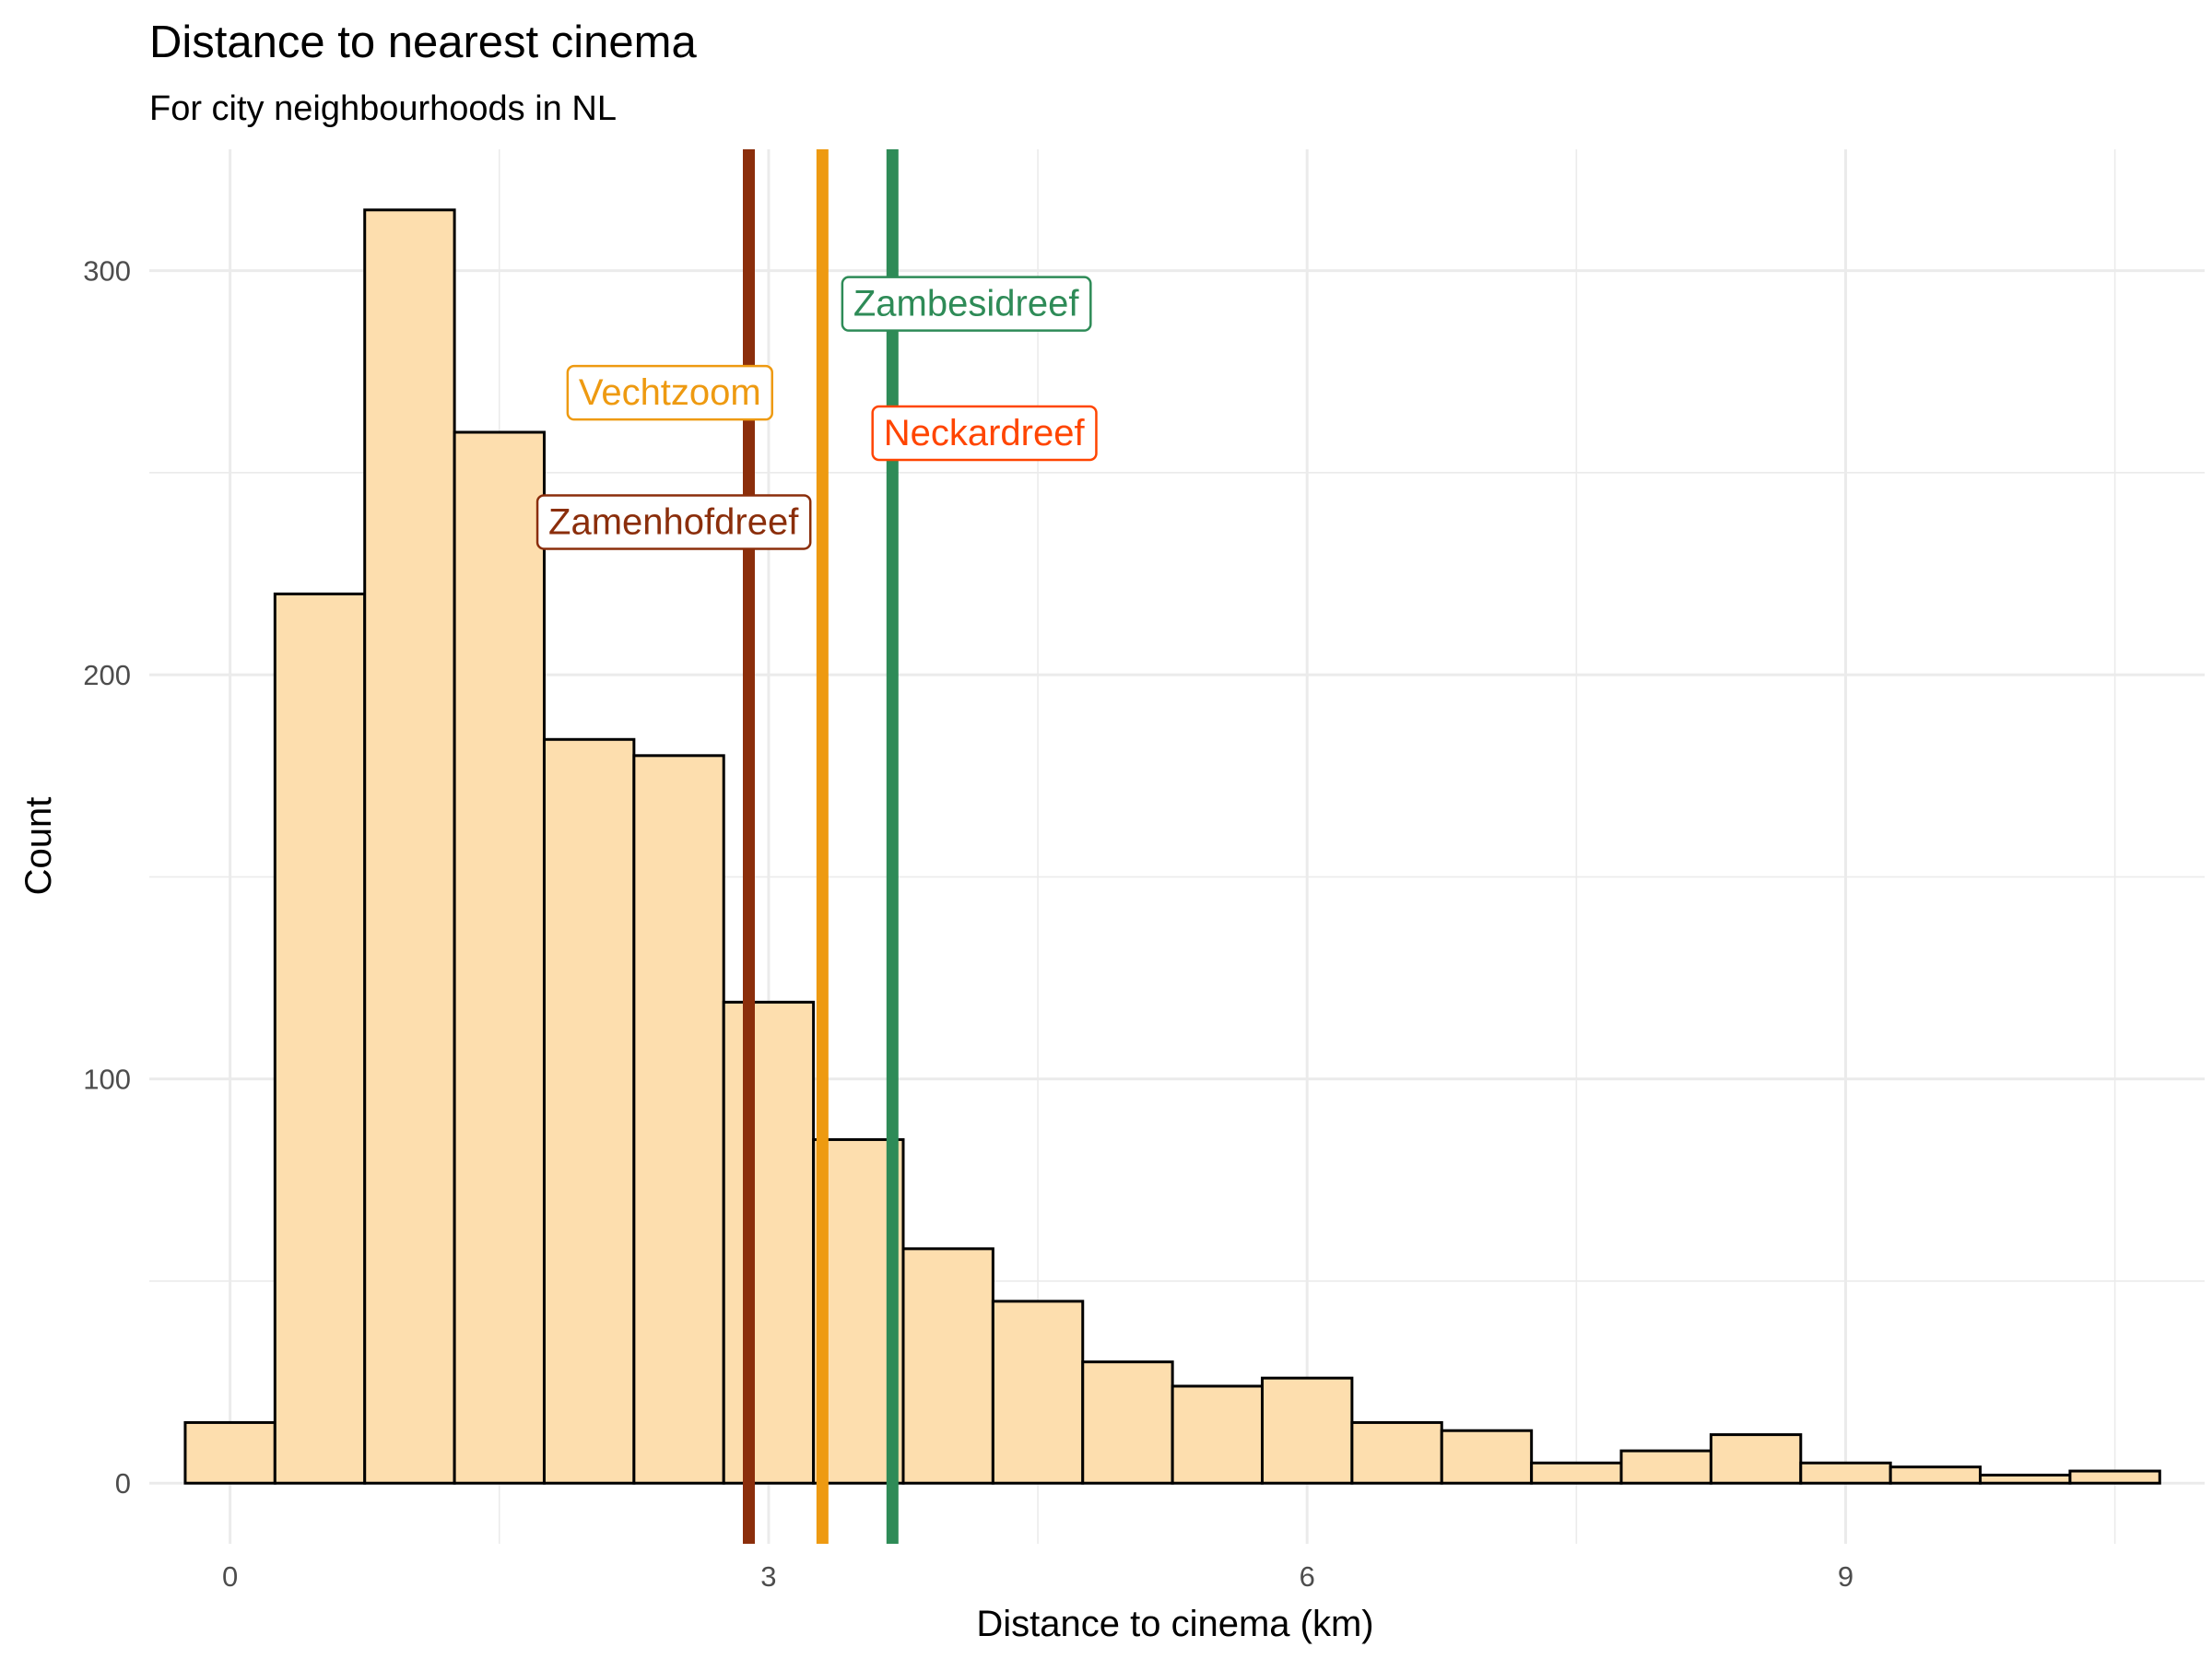 The height and width of the screenshot is (1659, 2212). I want to click on y-tick-label: 100, so click(107, 1080).